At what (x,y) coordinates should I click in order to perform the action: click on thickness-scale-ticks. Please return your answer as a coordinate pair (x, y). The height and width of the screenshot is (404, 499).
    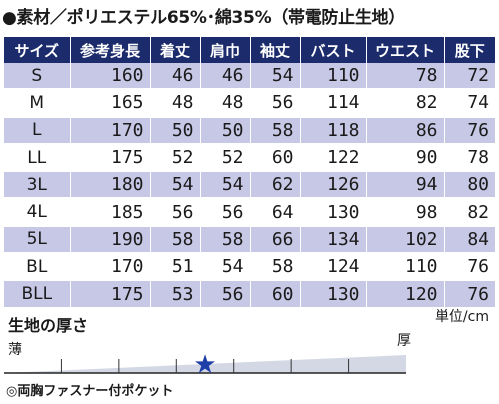
    Looking at the image, I should click on (205, 366).